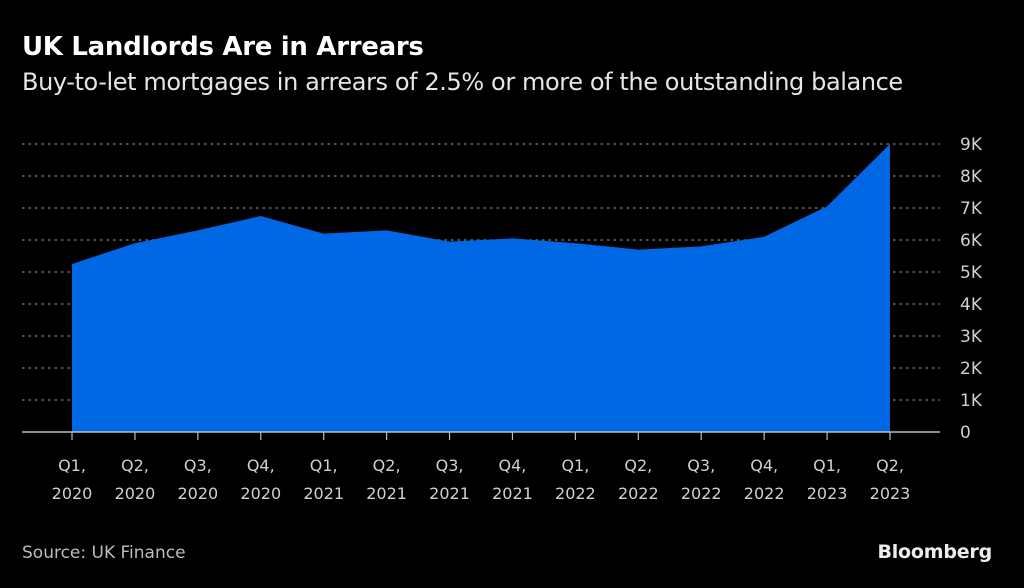  Describe the element at coordinates (971, 145) in the screenshot. I see `y-tick-label: 9K` at that location.